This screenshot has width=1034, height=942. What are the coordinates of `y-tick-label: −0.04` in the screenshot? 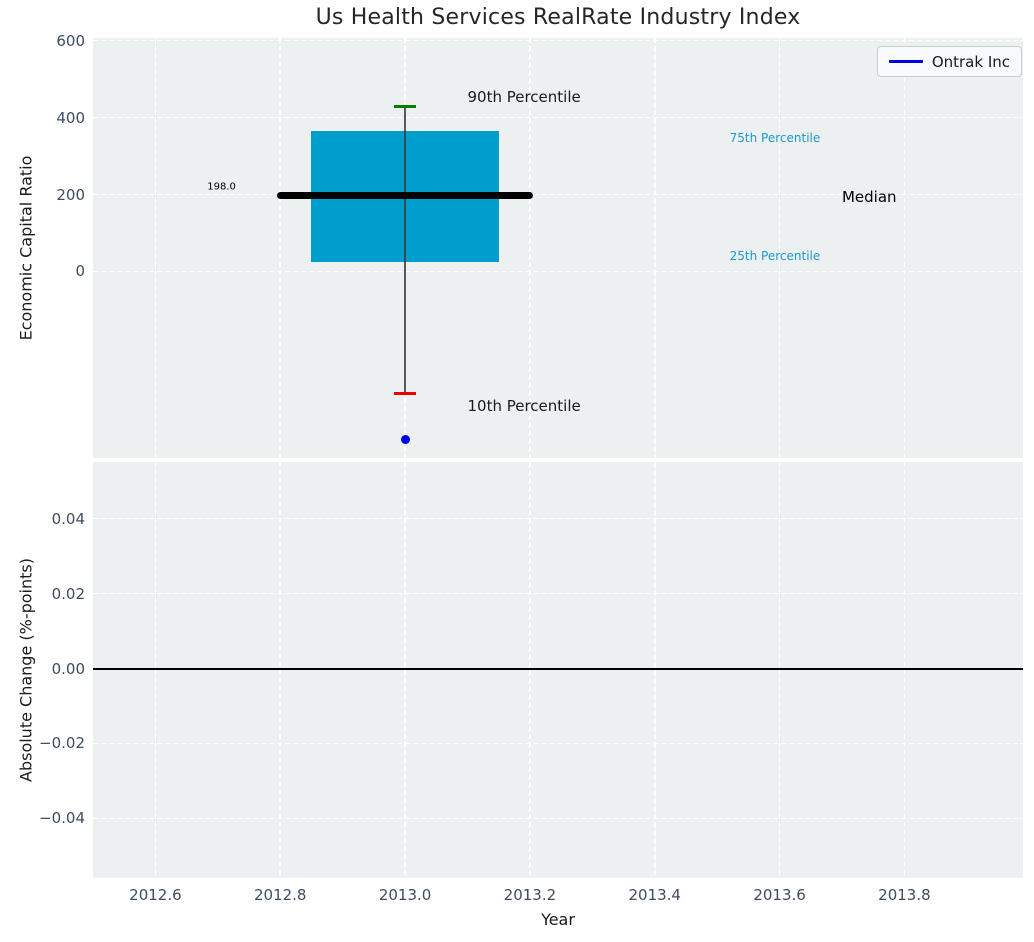 It's located at (62, 818).